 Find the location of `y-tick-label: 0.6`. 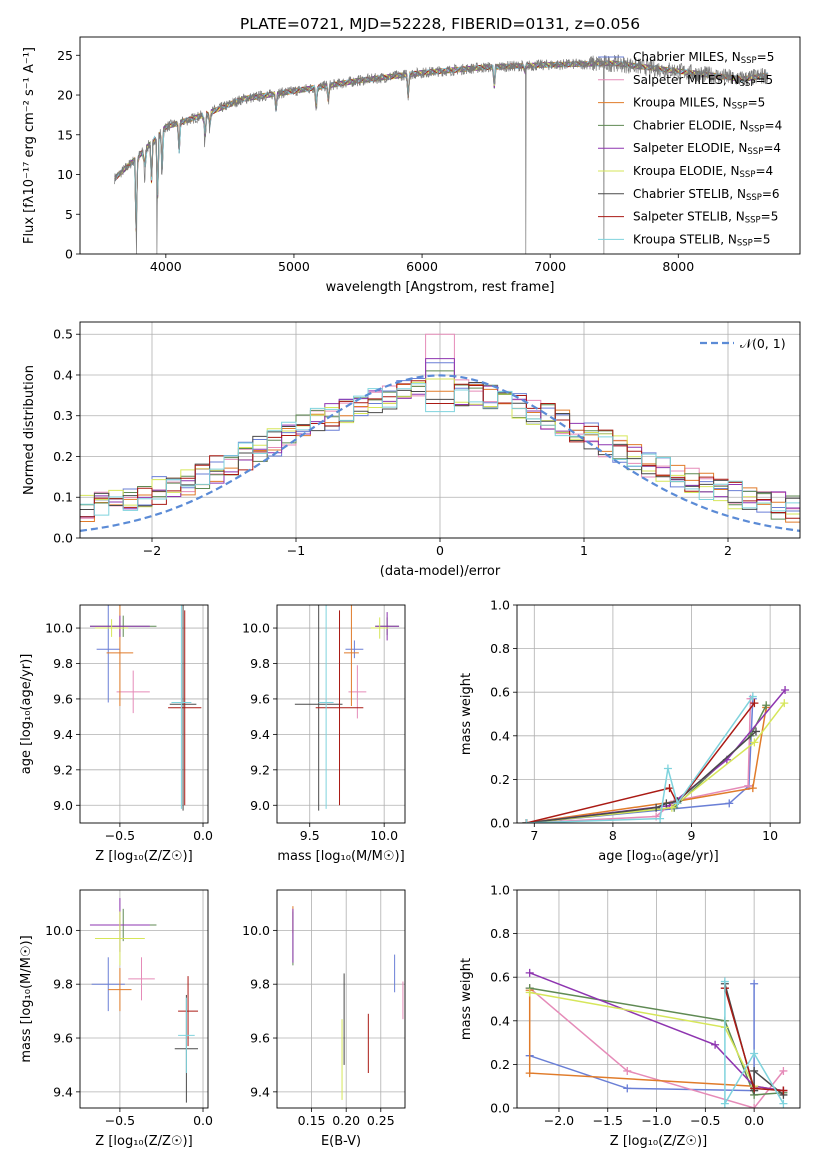

y-tick-label: 0.6 is located at coordinates (500, 692).